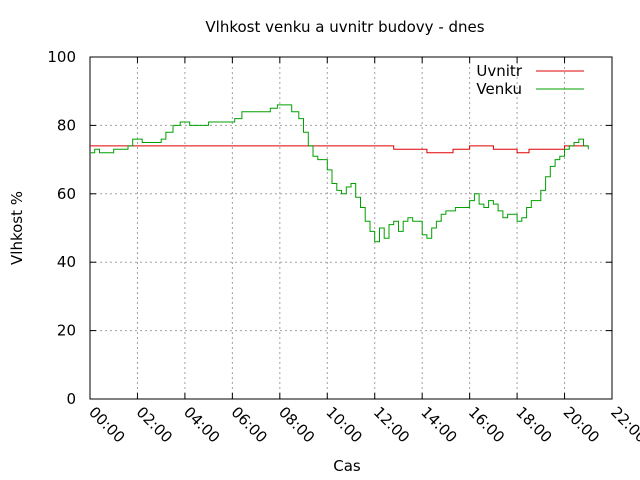 The width and height of the screenshot is (640, 480). What do you see at coordinates (530, 80) in the screenshot?
I see `legend: Uvnitr Venku` at bounding box center [530, 80].